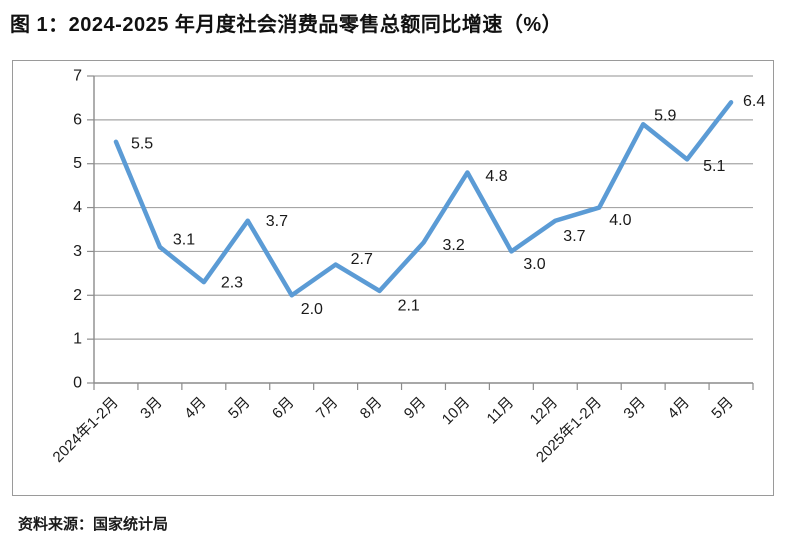  What do you see at coordinates (496, 176) in the screenshot?
I see `data-label: 4.8` at bounding box center [496, 176].